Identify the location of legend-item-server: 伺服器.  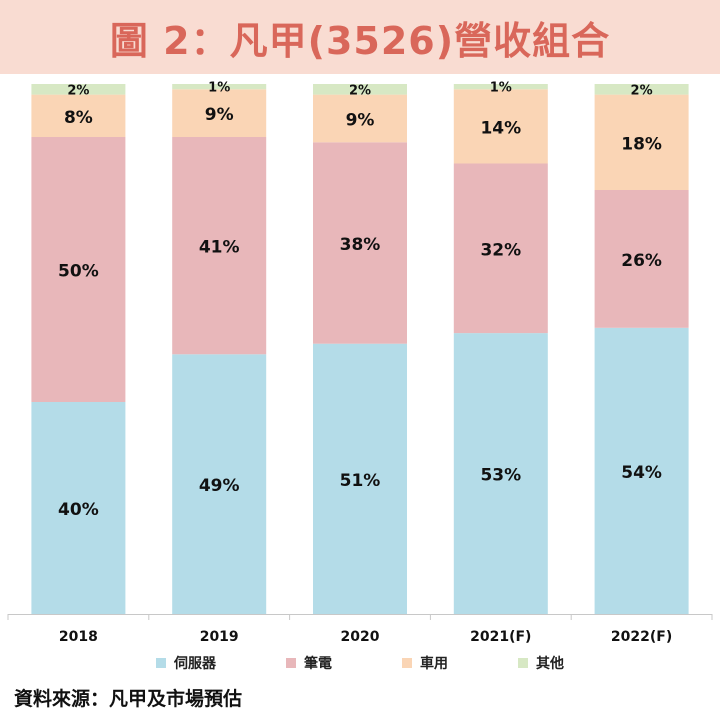
(186, 663).